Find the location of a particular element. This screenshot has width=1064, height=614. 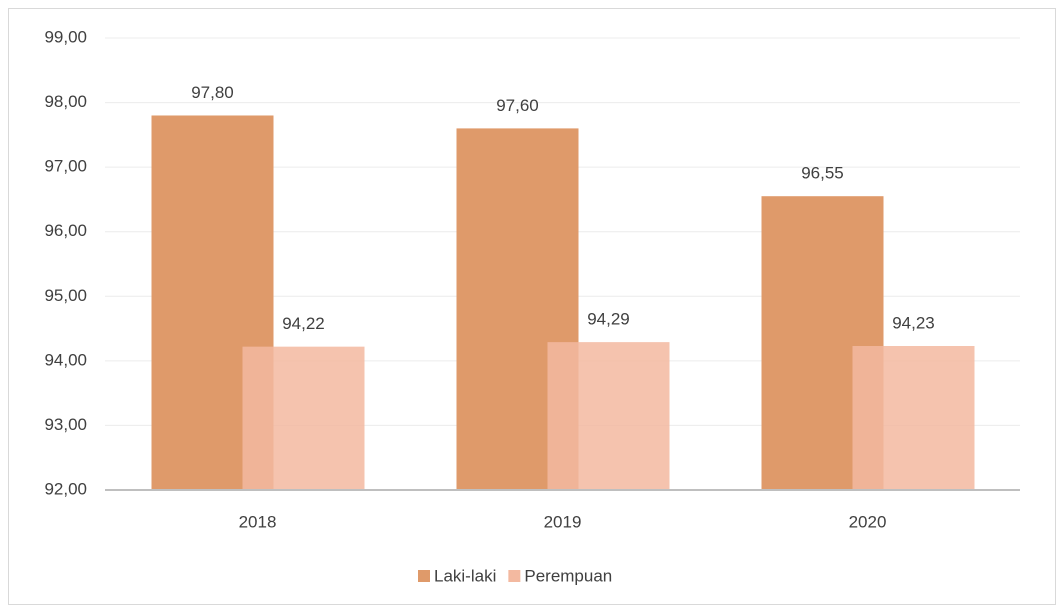

y-tick-label: 95,00 is located at coordinates (65, 295).